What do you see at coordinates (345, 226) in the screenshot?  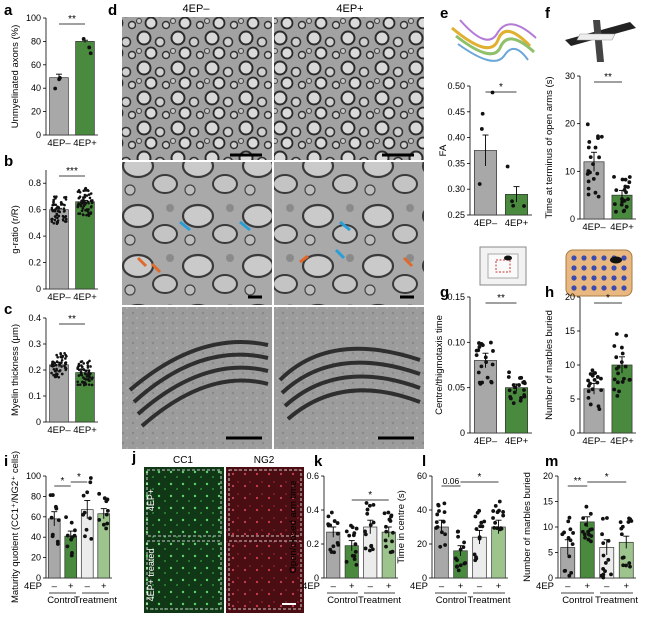 I see `blue-arrow-icon` at bounding box center [345, 226].